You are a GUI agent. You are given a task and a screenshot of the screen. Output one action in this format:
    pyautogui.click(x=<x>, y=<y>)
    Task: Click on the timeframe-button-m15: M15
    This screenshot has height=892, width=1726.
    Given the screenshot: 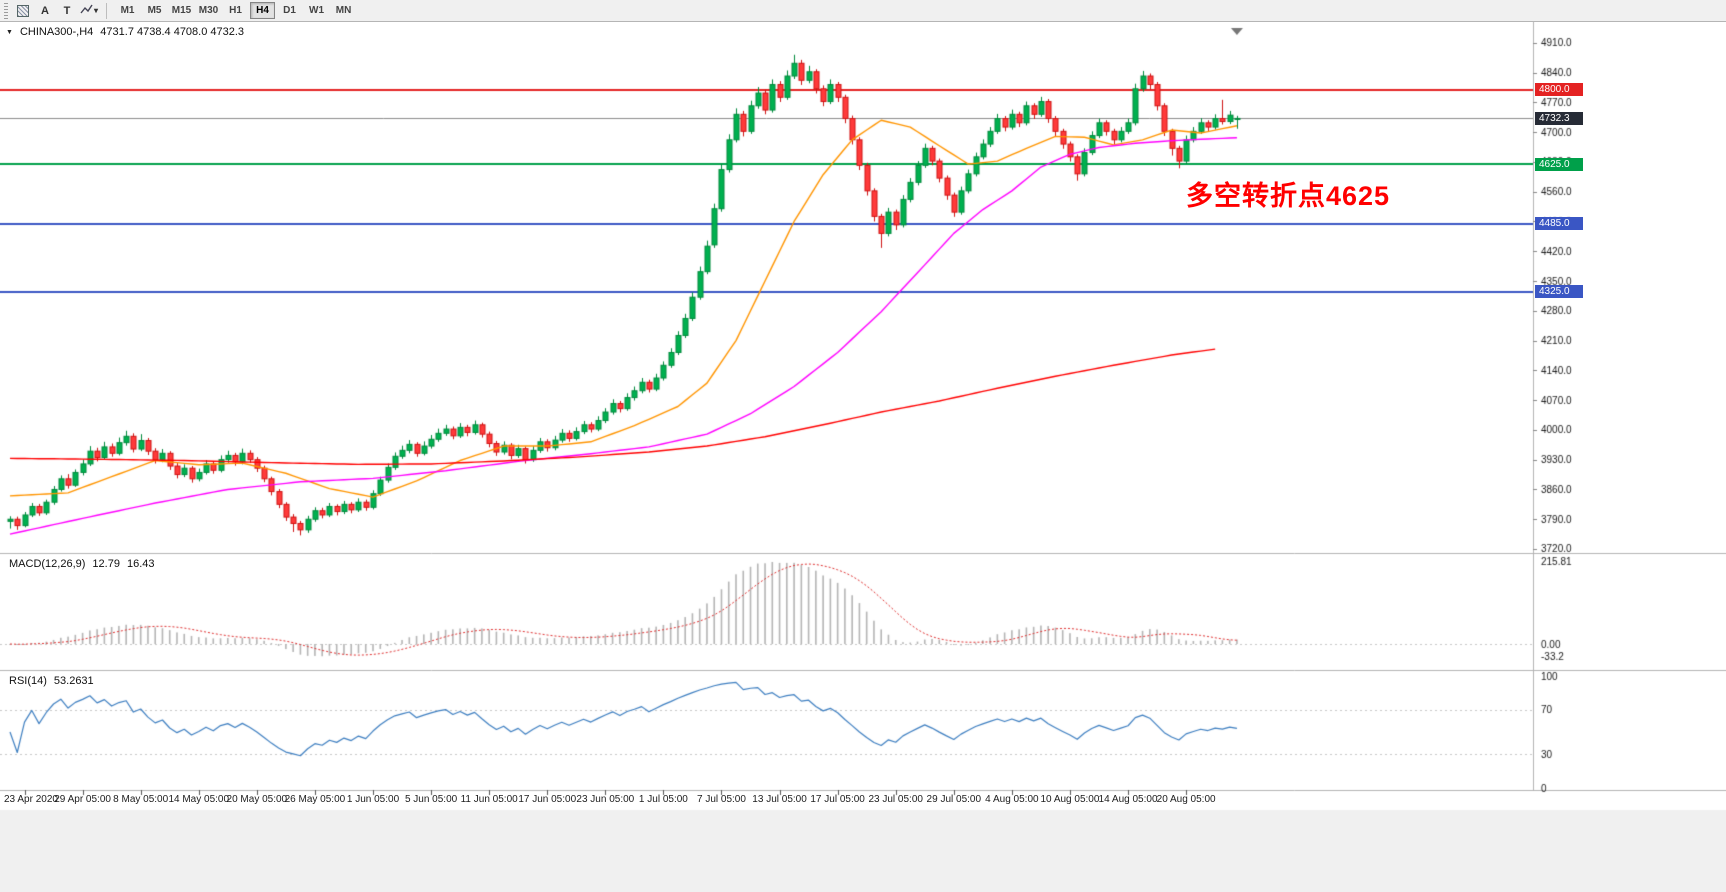 What is the action you would take?
    pyautogui.click(x=181, y=10)
    